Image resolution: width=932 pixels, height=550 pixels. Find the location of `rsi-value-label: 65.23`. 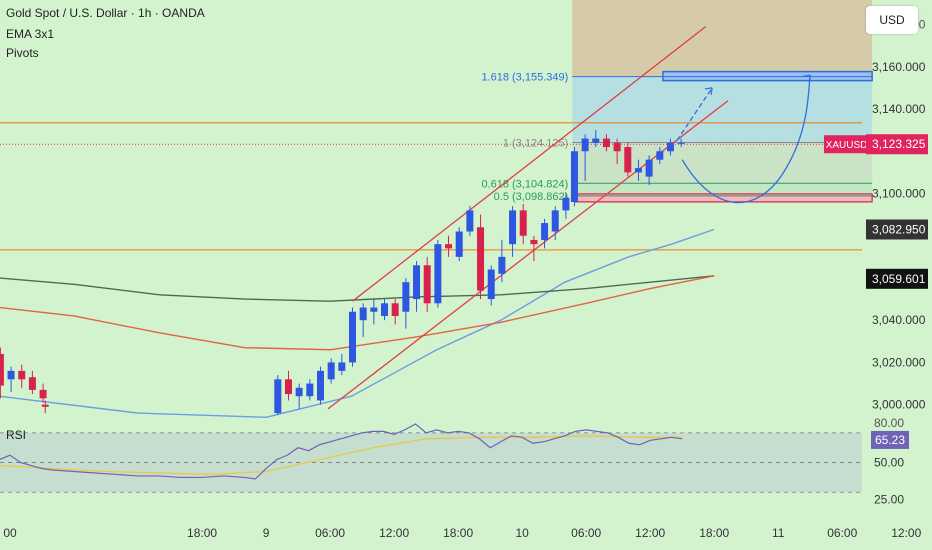

rsi-value-label: 65.23 is located at coordinates (890, 440).